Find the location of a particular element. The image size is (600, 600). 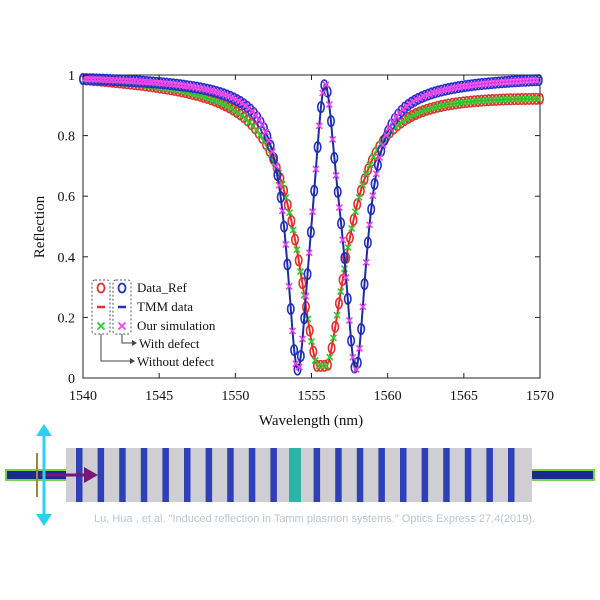

bragg-layers is located at coordinates (295, 475).